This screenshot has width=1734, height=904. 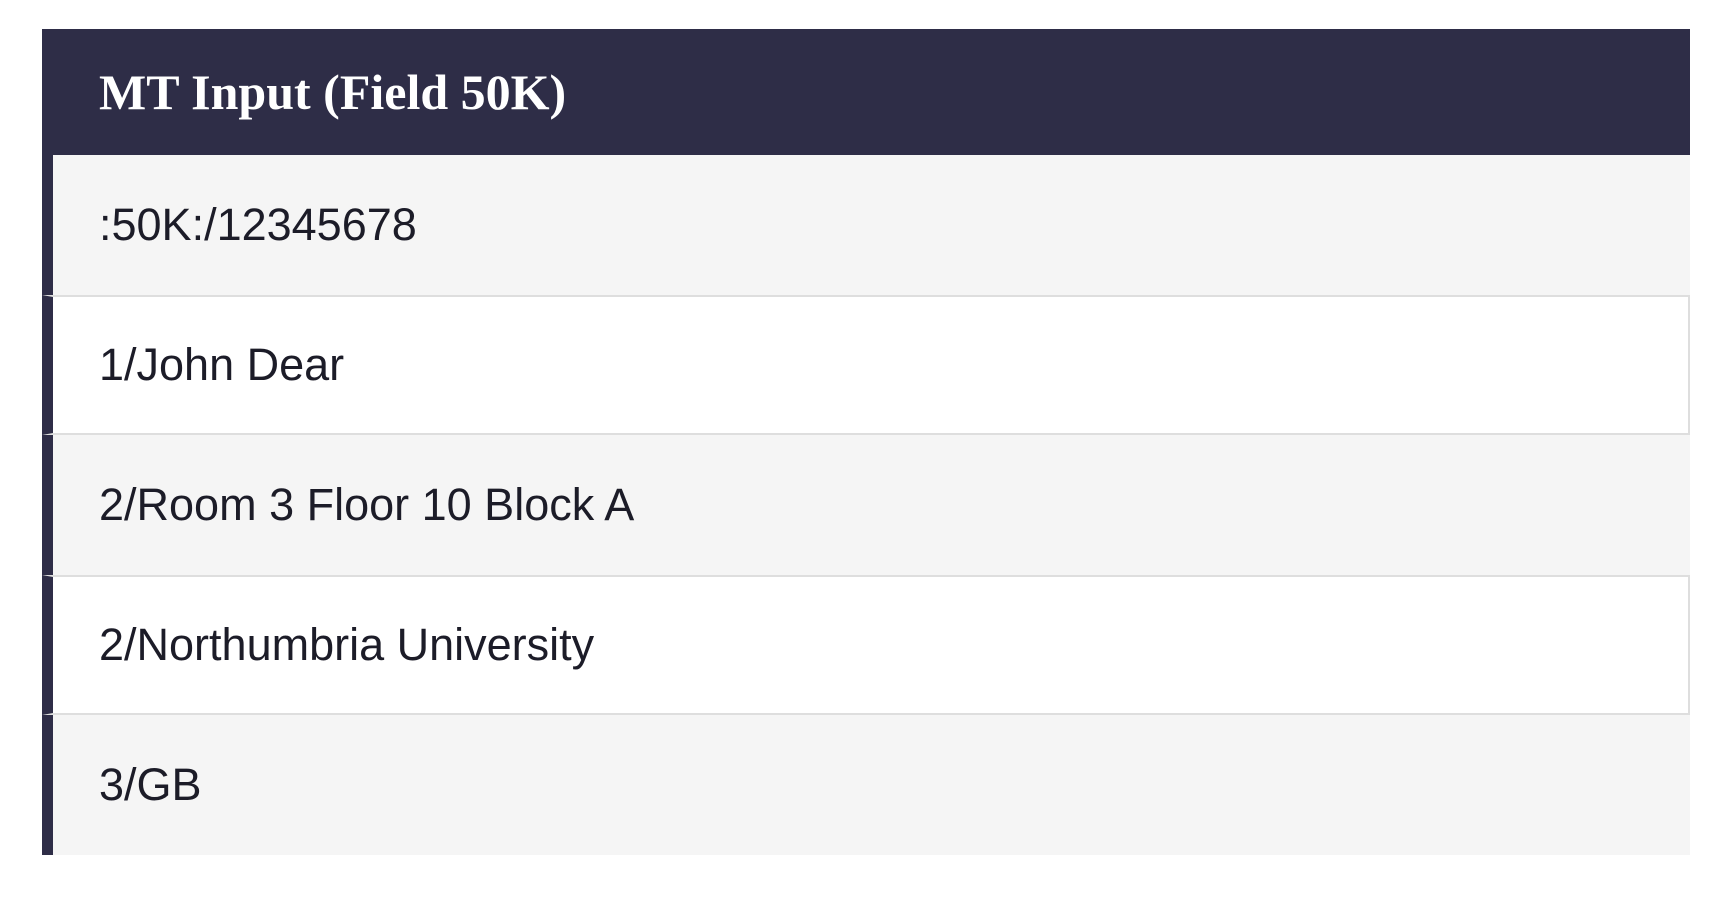 What do you see at coordinates (866, 365) in the screenshot?
I see `table-row: 1/John Dear` at bounding box center [866, 365].